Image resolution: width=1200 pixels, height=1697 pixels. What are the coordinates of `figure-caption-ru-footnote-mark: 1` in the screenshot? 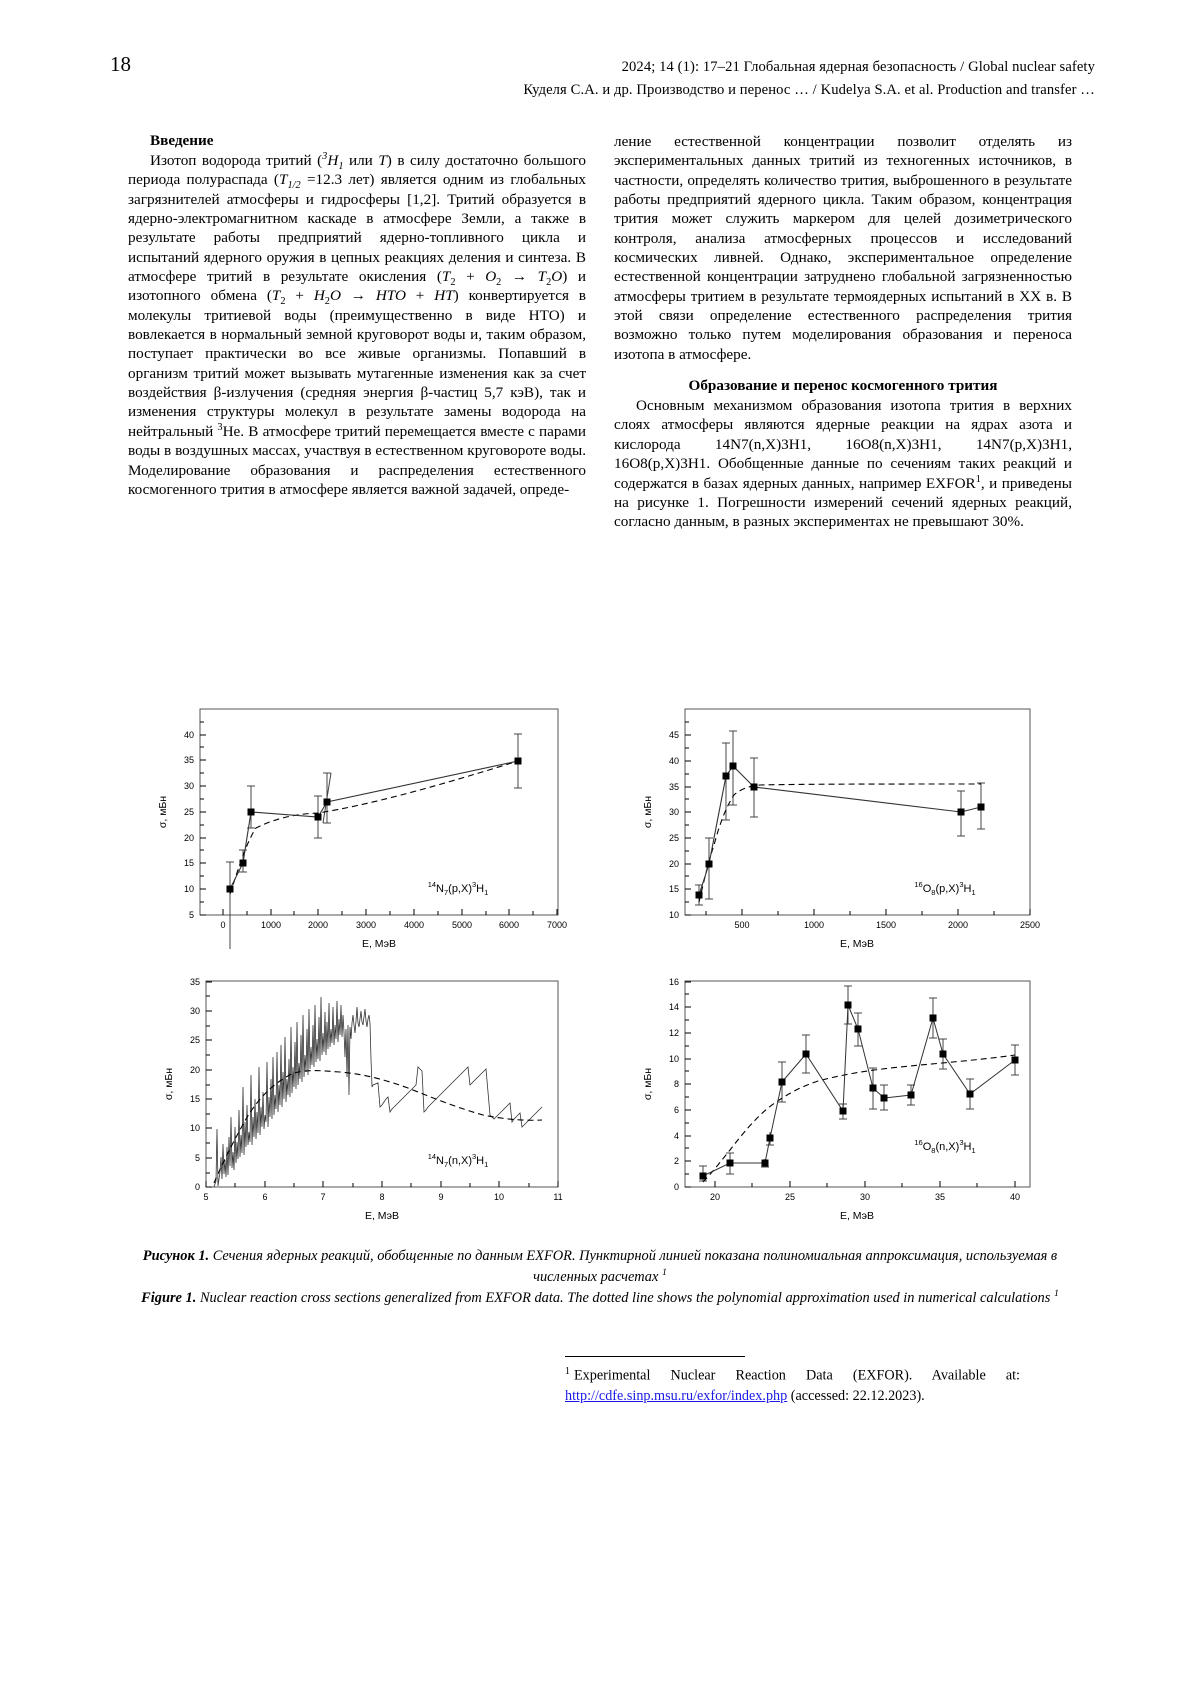 It's located at (664, 1273).